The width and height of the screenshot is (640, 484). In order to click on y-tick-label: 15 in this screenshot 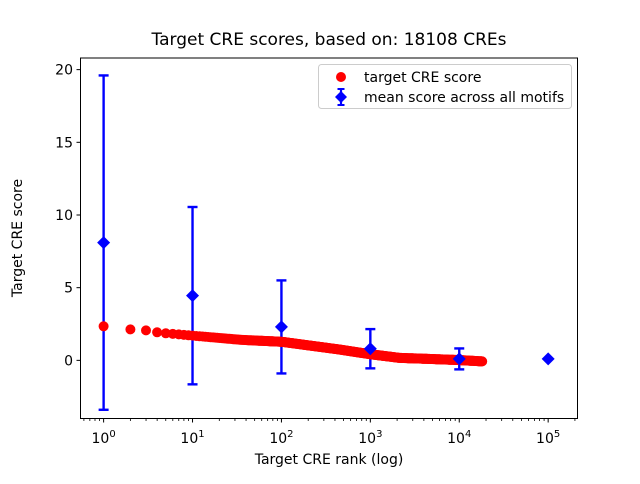, I will do `click(64, 143)`.